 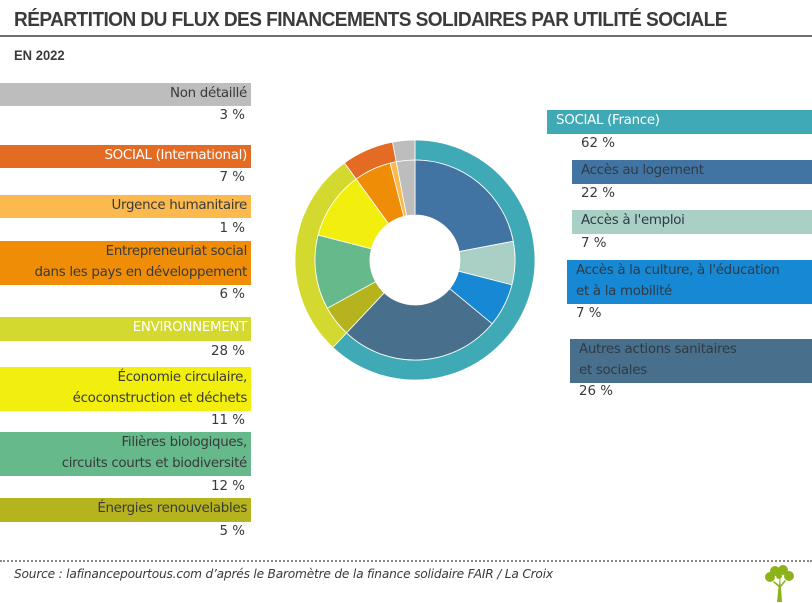 What do you see at coordinates (419, 324) in the screenshot?
I see `inner-slice-autres-actions-sanitaires-et-sociales` at bounding box center [419, 324].